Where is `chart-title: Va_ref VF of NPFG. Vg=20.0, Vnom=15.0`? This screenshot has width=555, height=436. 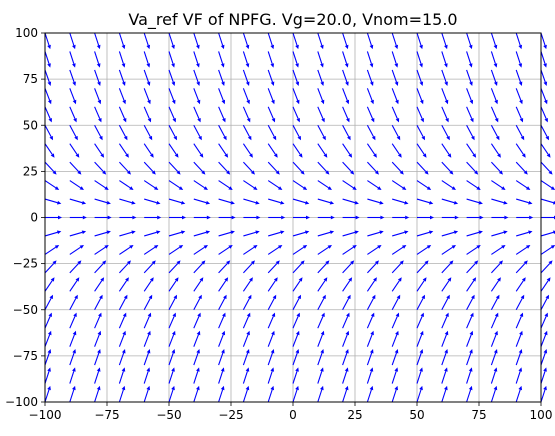 chart-title: Va_ref VF of NPFG. Vg=20.0, Vnom=15.0 is located at coordinates (292, 20).